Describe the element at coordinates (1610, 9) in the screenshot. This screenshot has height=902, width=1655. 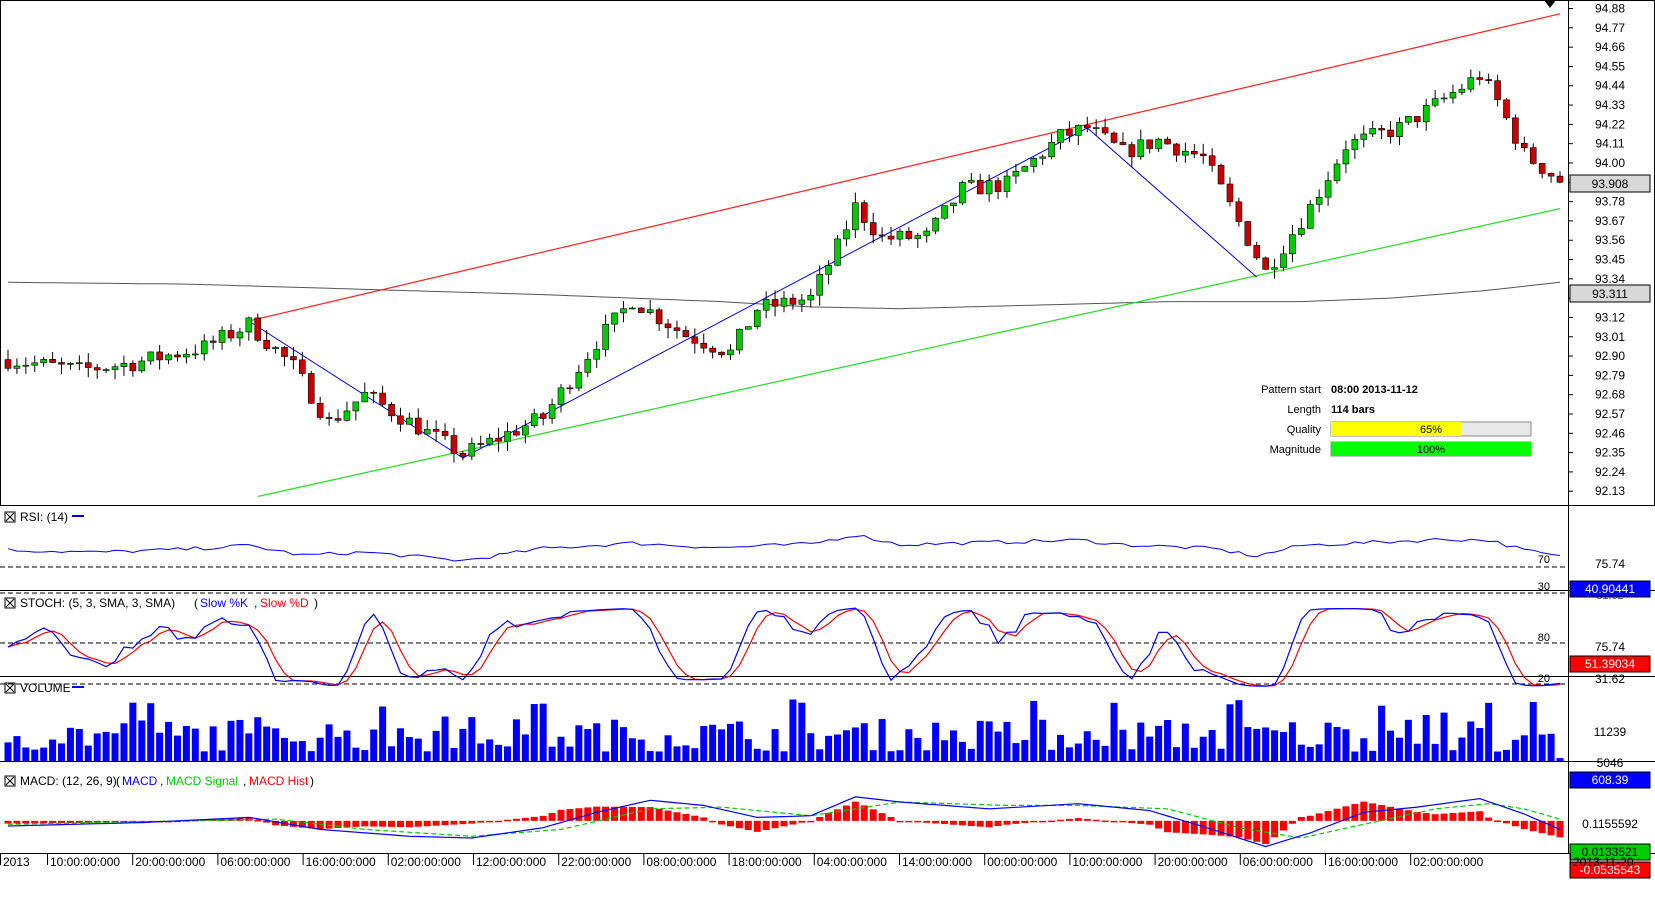
I see `price-tick-label: 94.88` at that location.